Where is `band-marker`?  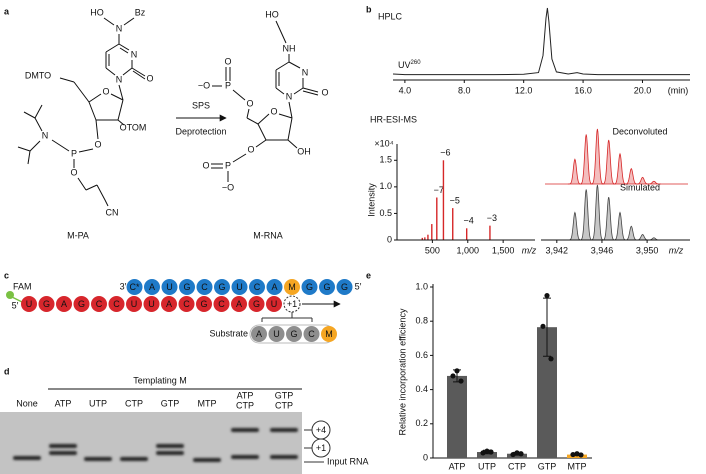
band-marker is located at coordinates (321, 448).